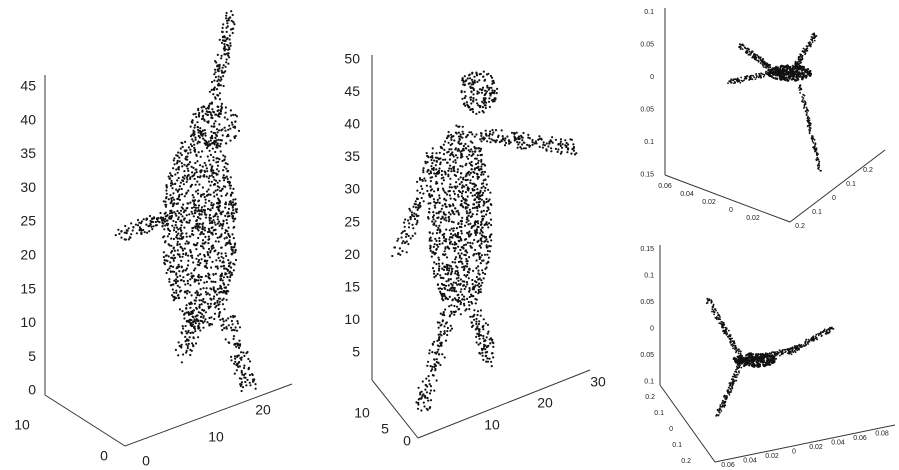 Image resolution: width=899 pixels, height=470 pixels. What do you see at coordinates (868, 170) in the screenshot?
I see `tick-label: 0.2` at bounding box center [868, 170].